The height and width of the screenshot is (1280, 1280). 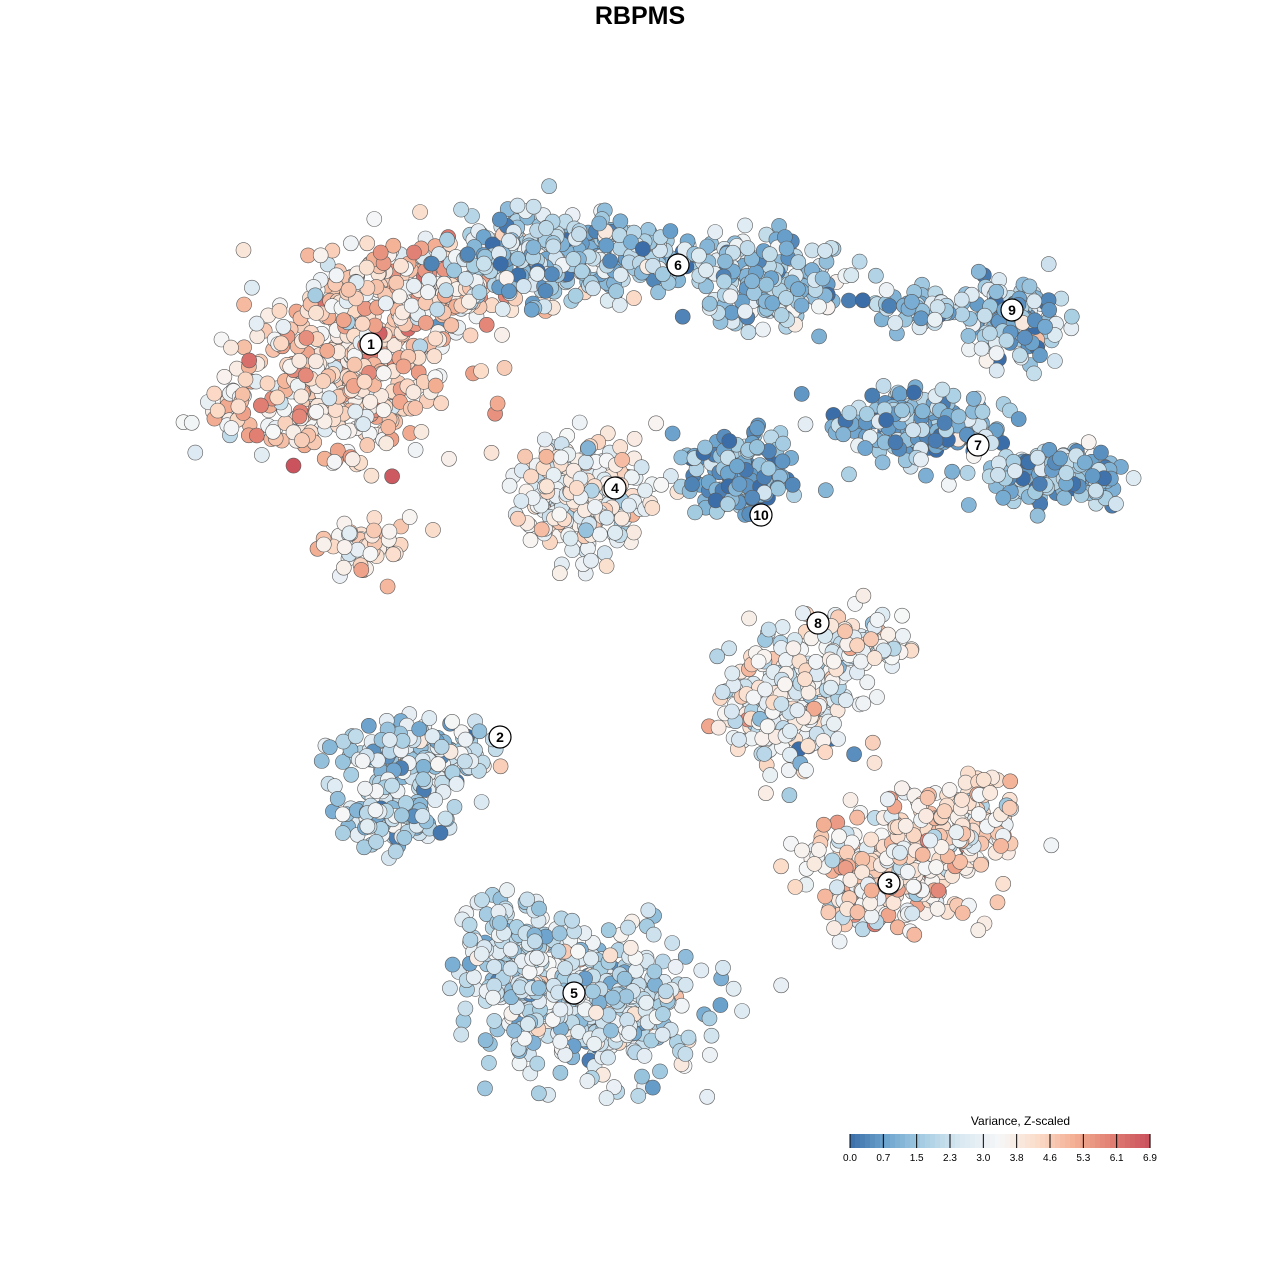 What do you see at coordinates (917, 1158) in the screenshot?
I see `colorbar-tick-label: 1.5` at bounding box center [917, 1158].